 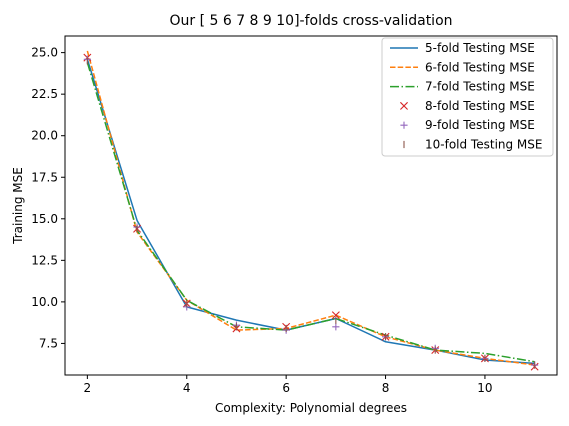 I want to click on x-tick-label: 4, so click(x=187, y=388).